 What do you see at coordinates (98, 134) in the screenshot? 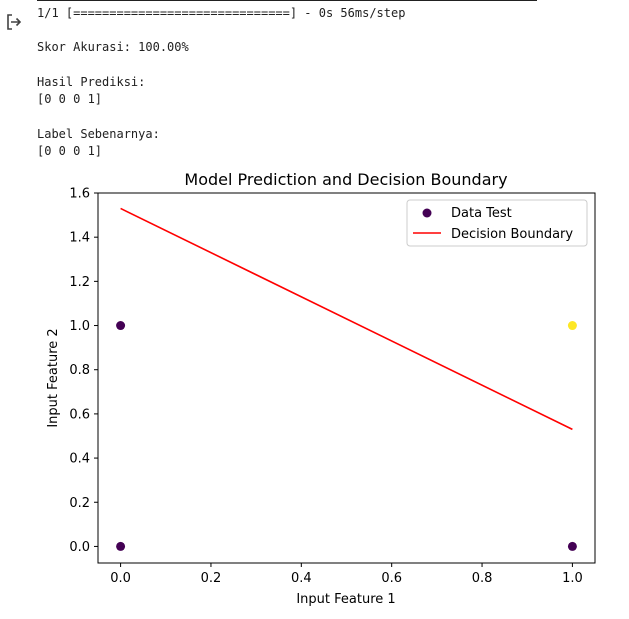
I see `label-title: Label Sebenarnya:` at bounding box center [98, 134].